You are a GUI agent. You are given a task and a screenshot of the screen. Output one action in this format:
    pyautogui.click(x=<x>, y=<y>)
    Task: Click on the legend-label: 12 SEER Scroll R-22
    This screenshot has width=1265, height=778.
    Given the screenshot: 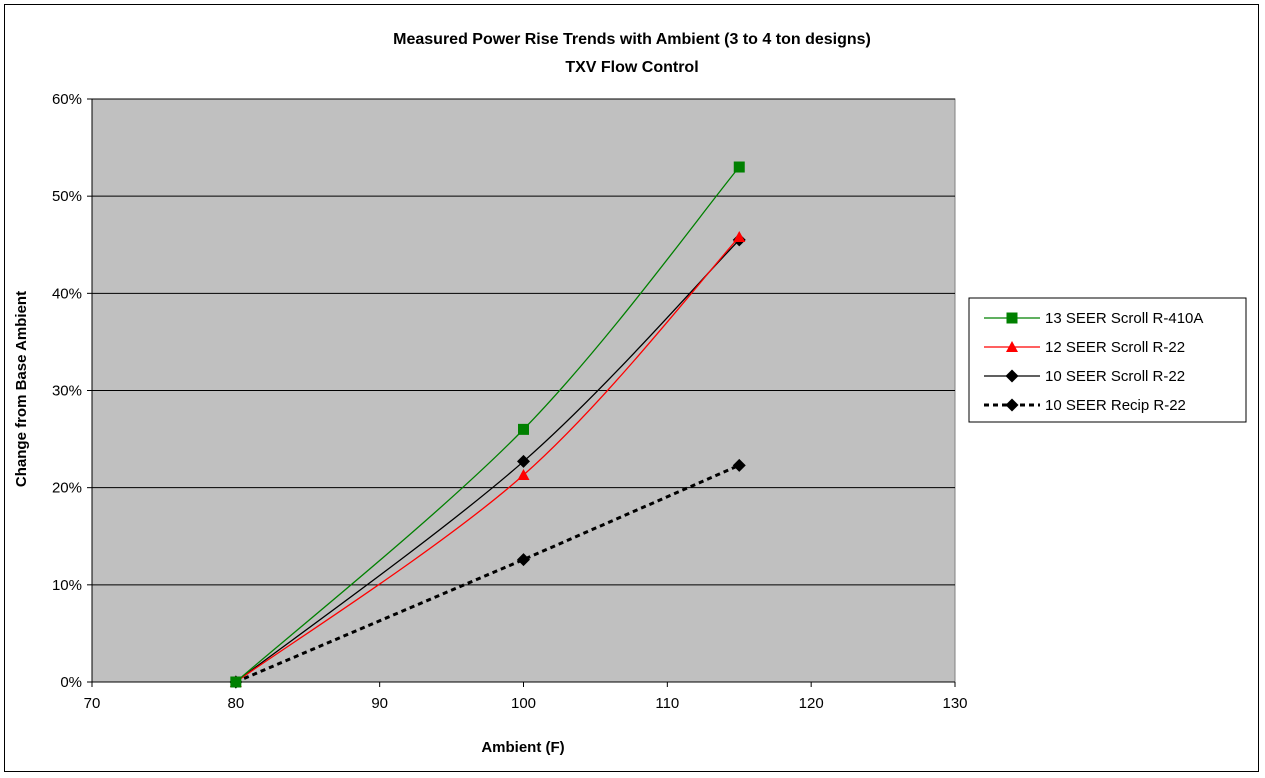 What is the action you would take?
    pyautogui.click(x=1115, y=347)
    